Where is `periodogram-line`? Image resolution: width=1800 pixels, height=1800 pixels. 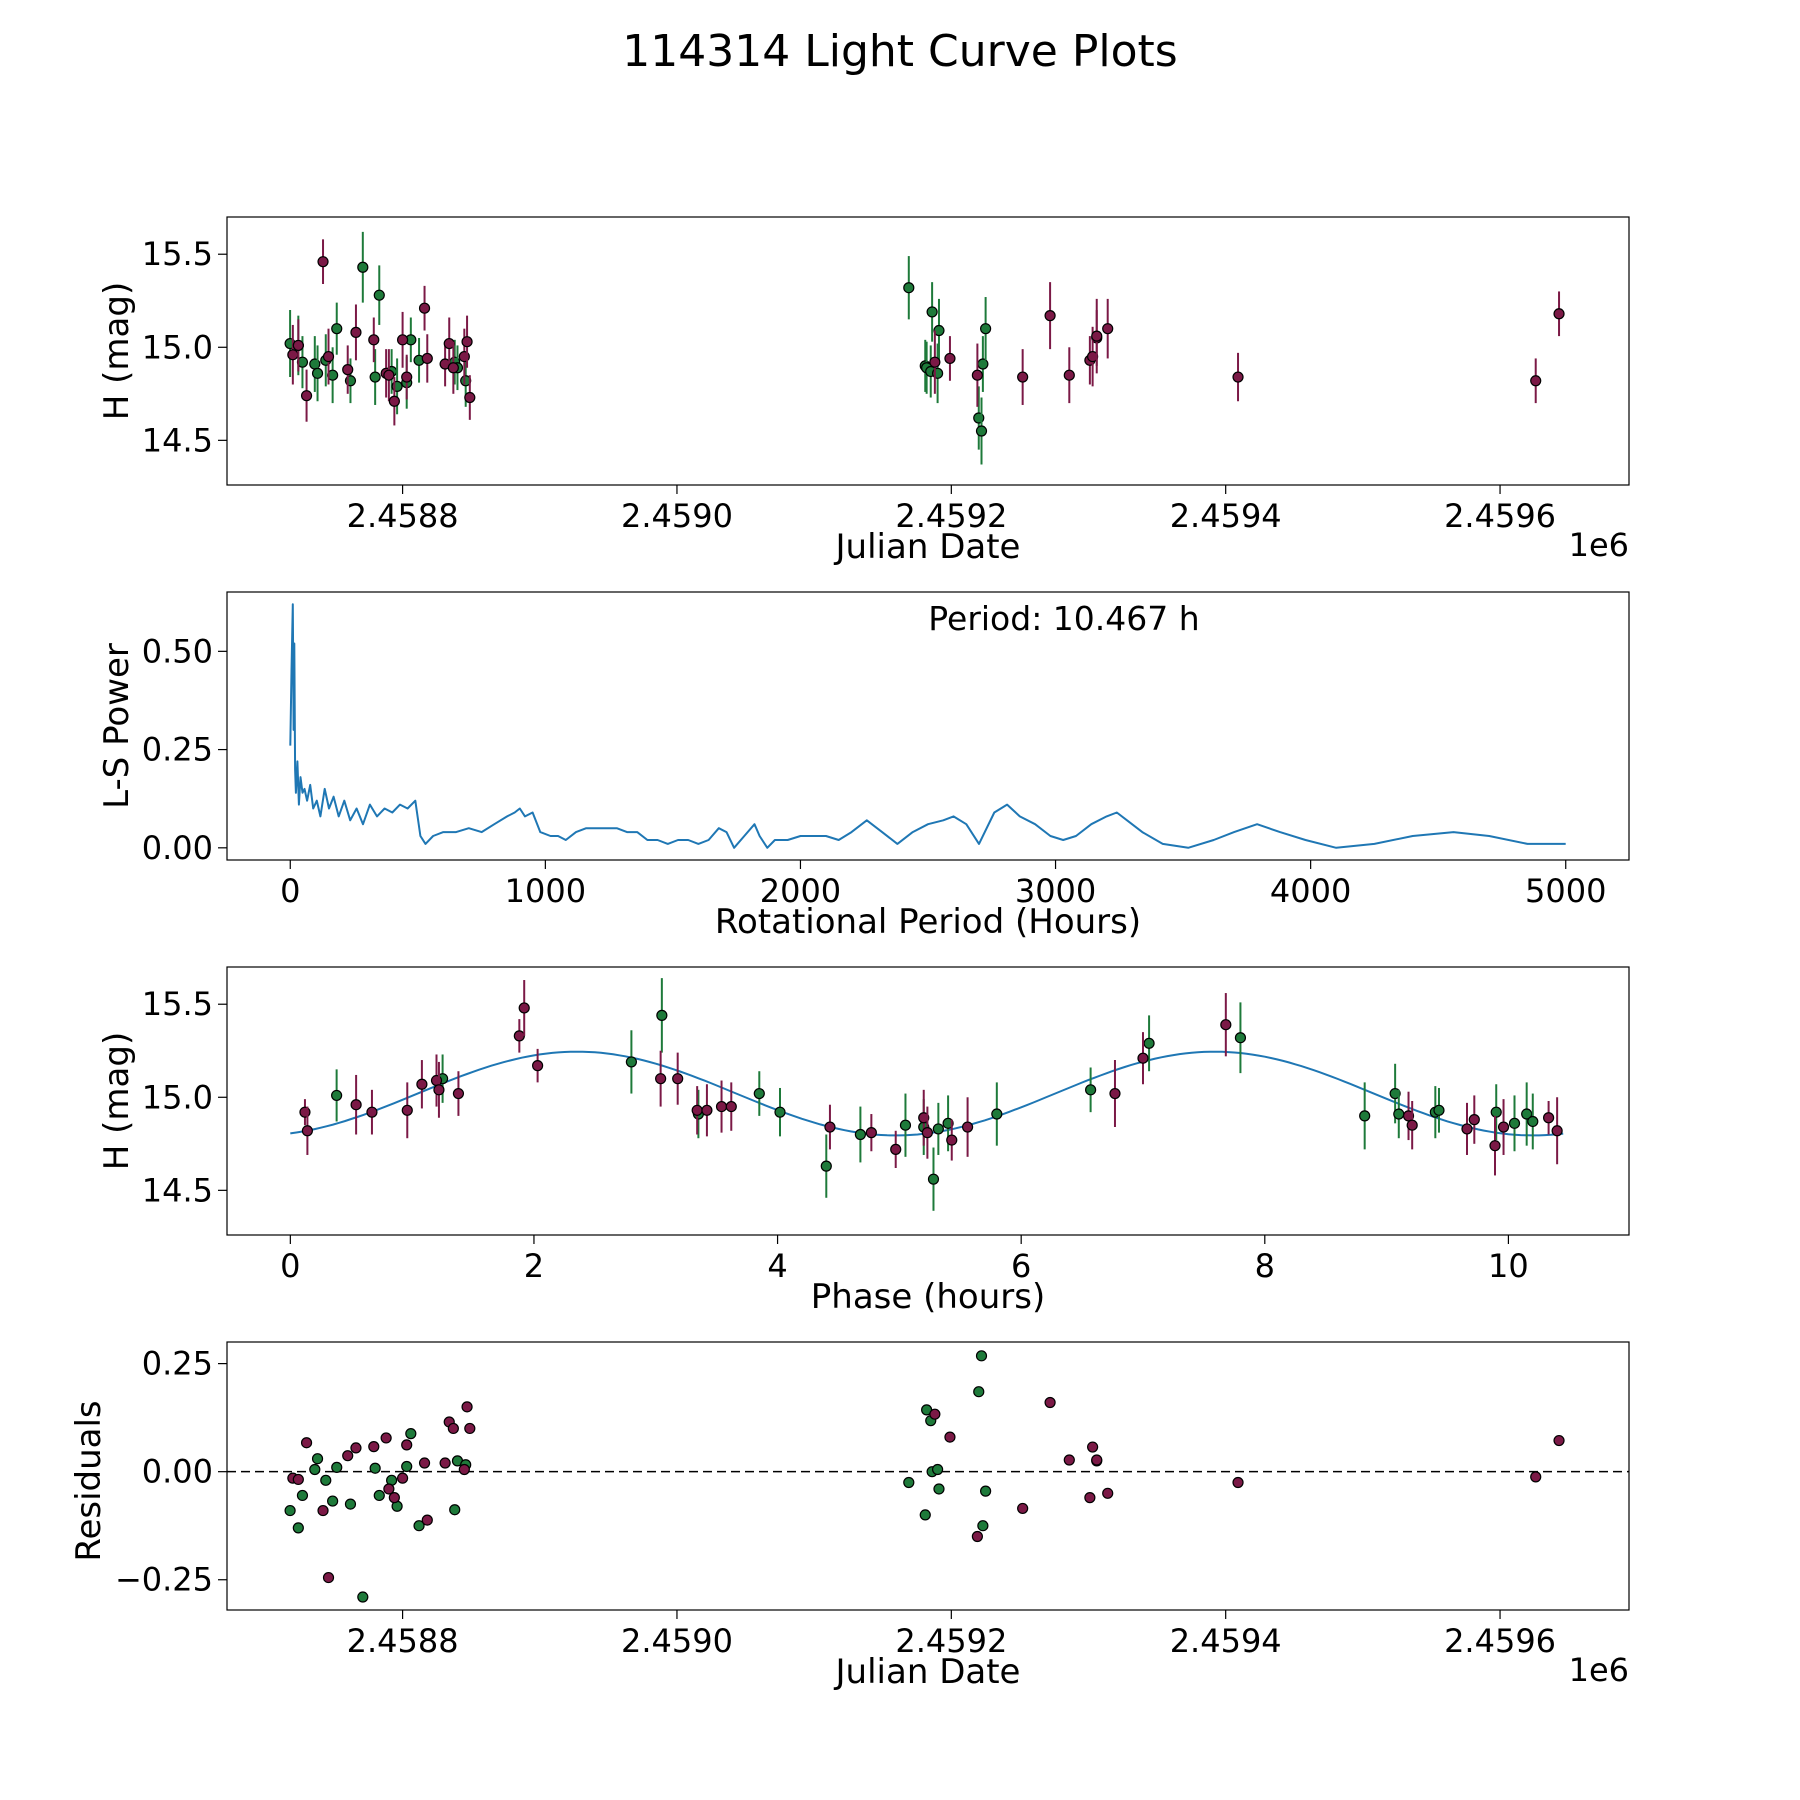
periodogram-line is located at coordinates (927, 726).